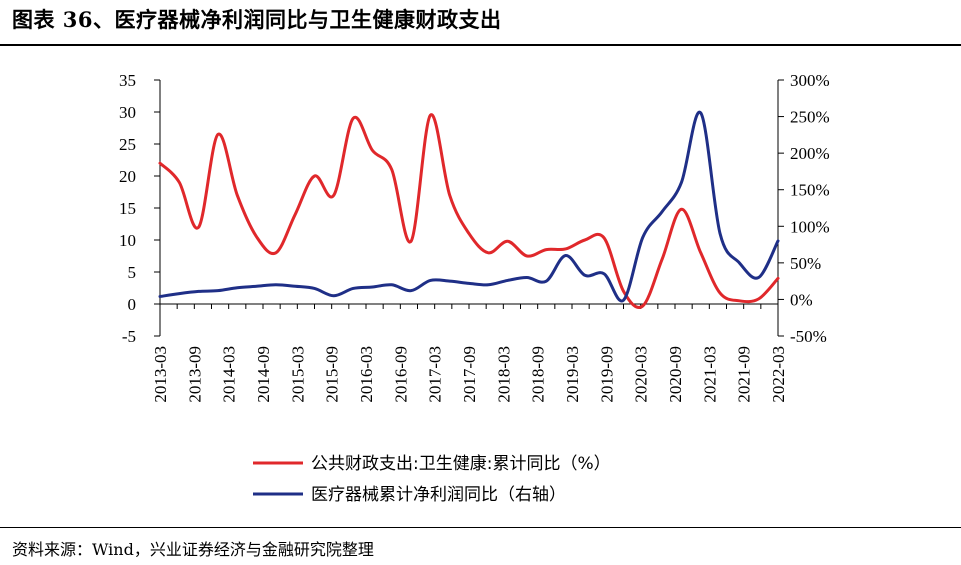 The image size is (961, 565). What do you see at coordinates (127, 144) in the screenshot?
I see `left-tick-label: 25` at bounding box center [127, 144].